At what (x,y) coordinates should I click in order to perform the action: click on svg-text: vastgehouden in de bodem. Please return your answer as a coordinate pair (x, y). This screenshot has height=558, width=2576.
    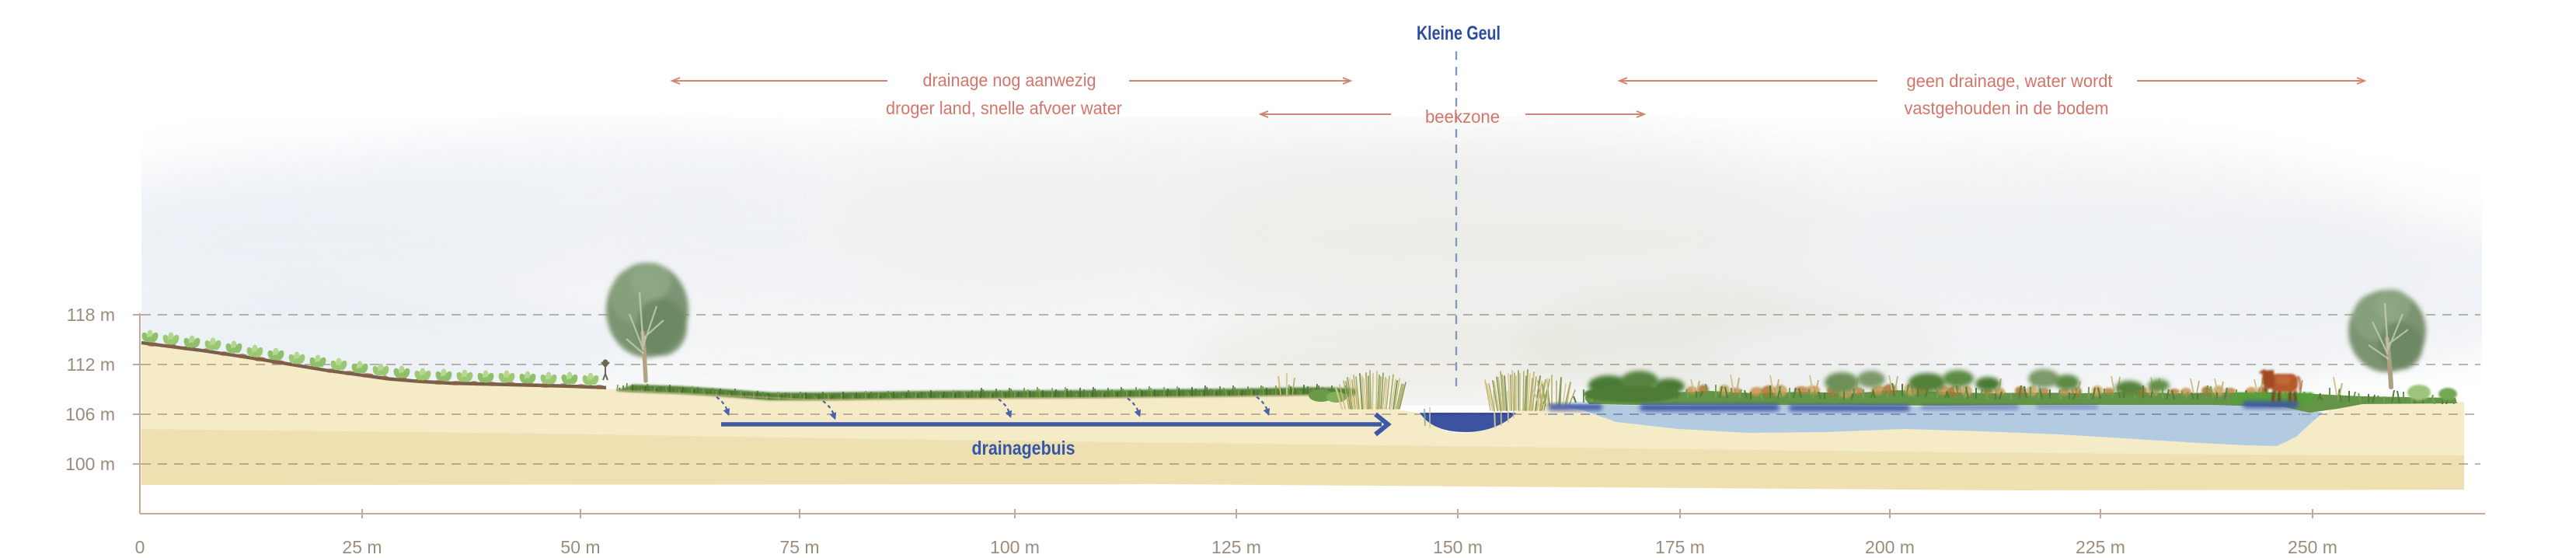
    Looking at the image, I should click on (2007, 108).